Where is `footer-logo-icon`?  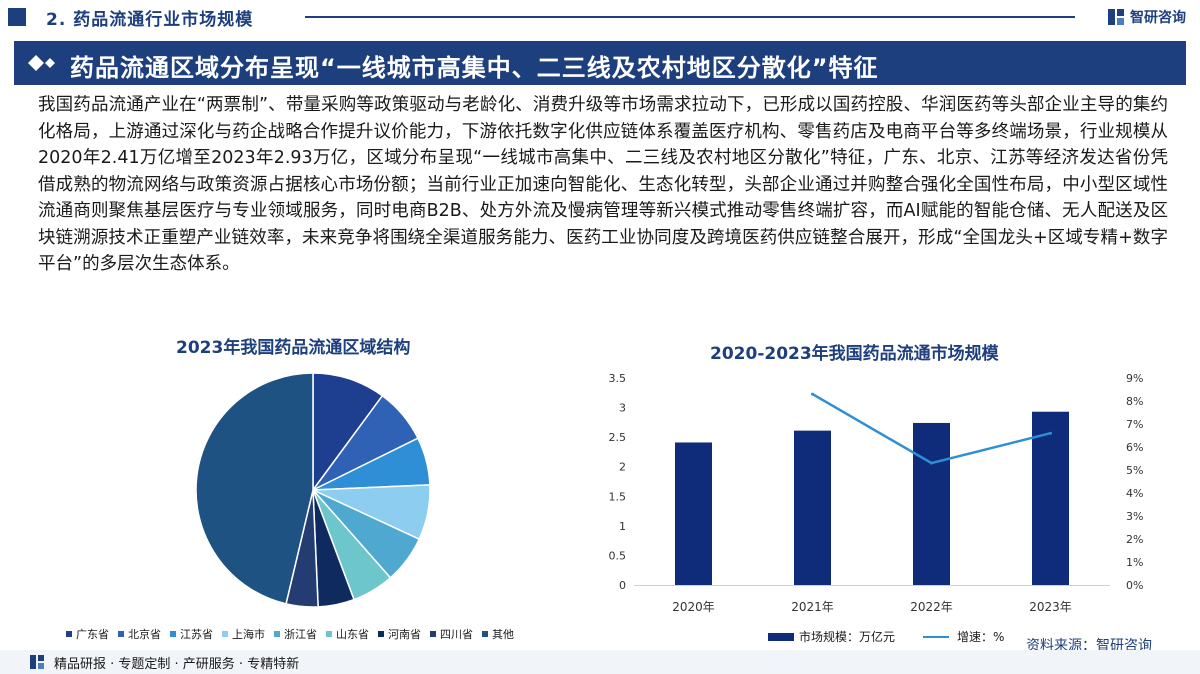
footer-logo-icon is located at coordinates (37, 662).